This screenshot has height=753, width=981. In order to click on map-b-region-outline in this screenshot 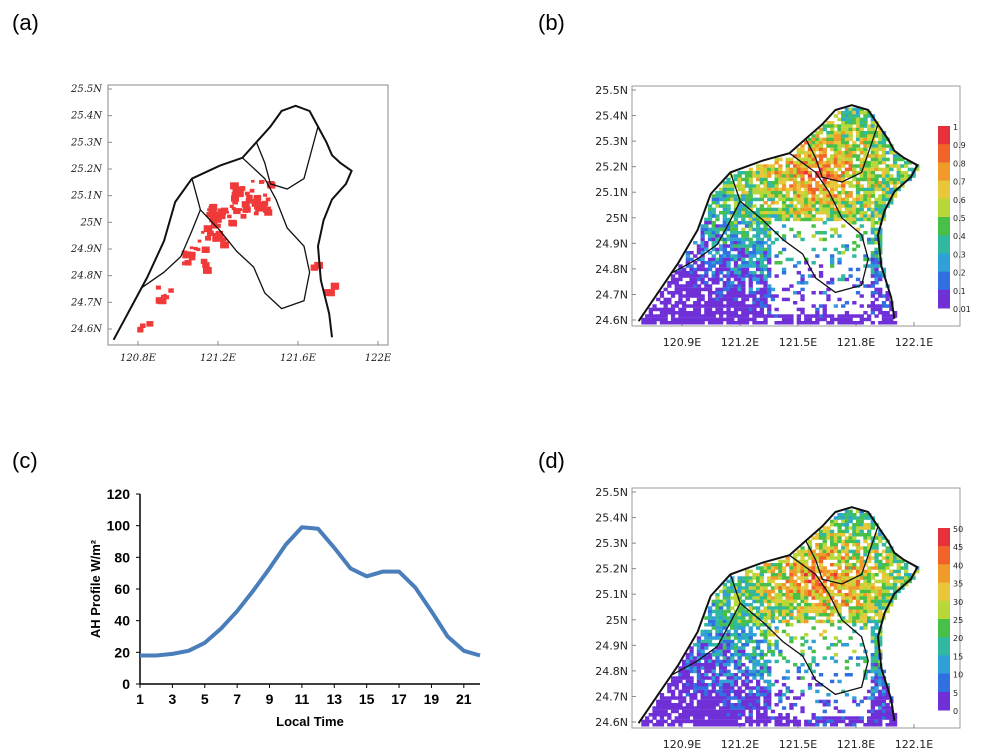, I will do `click(778, 213)`.